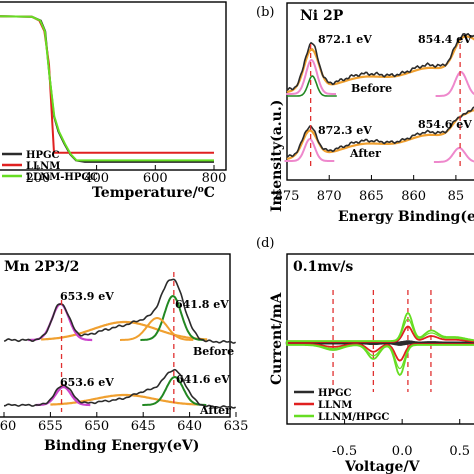 This screenshot has width=474, height=474. Describe the element at coordinates (43, 166) in the screenshot. I see `tga-legend-label: LLNM` at that location.